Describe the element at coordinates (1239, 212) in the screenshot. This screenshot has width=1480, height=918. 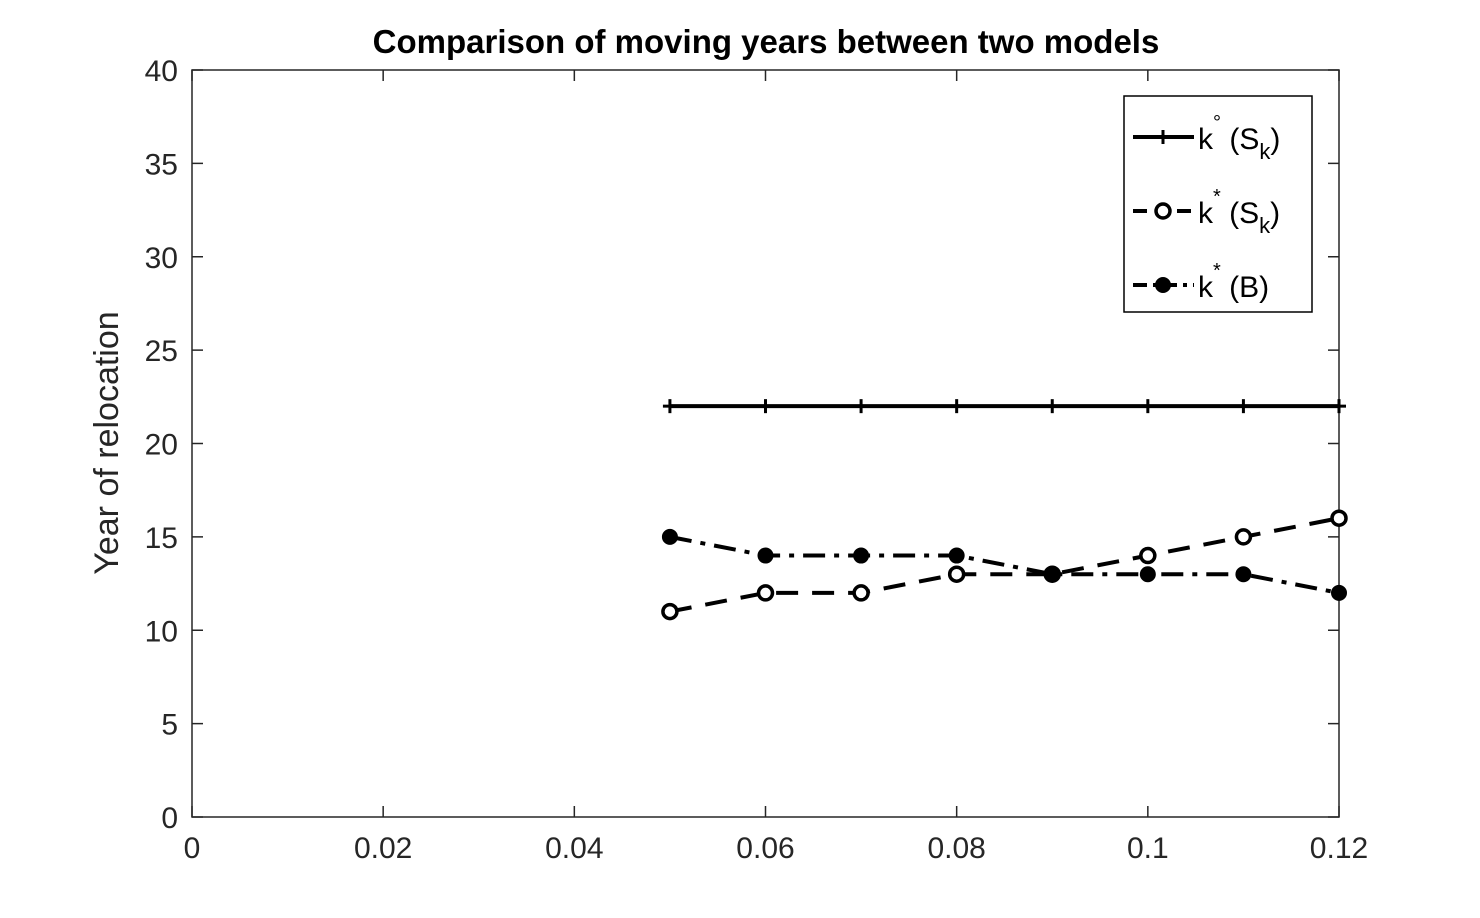
I see `legend-label: k* (Sk)` at that location.